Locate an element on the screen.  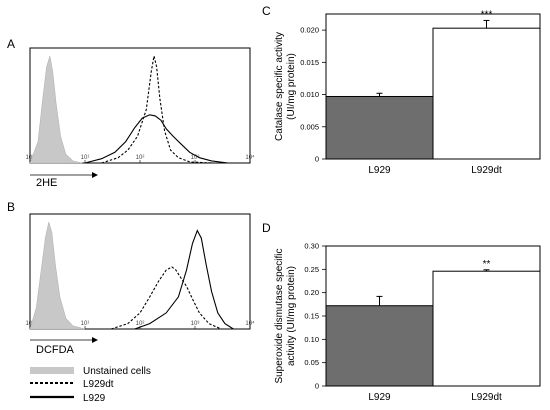
bar-chart-d-bar-l929 is located at coordinates (379, 346).